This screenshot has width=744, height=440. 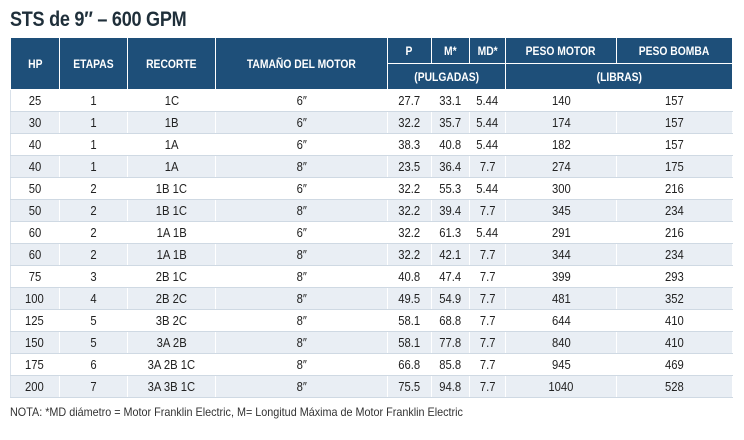 What do you see at coordinates (450, 254) in the screenshot?
I see `cell-m: 42.1` at bounding box center [450, 254].